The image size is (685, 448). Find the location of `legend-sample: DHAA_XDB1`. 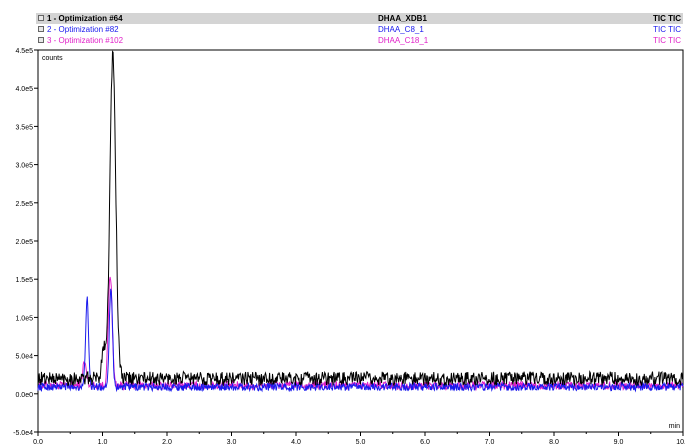

legend-sample: DHAA_XDB1 is located at coordinates (402, 18).